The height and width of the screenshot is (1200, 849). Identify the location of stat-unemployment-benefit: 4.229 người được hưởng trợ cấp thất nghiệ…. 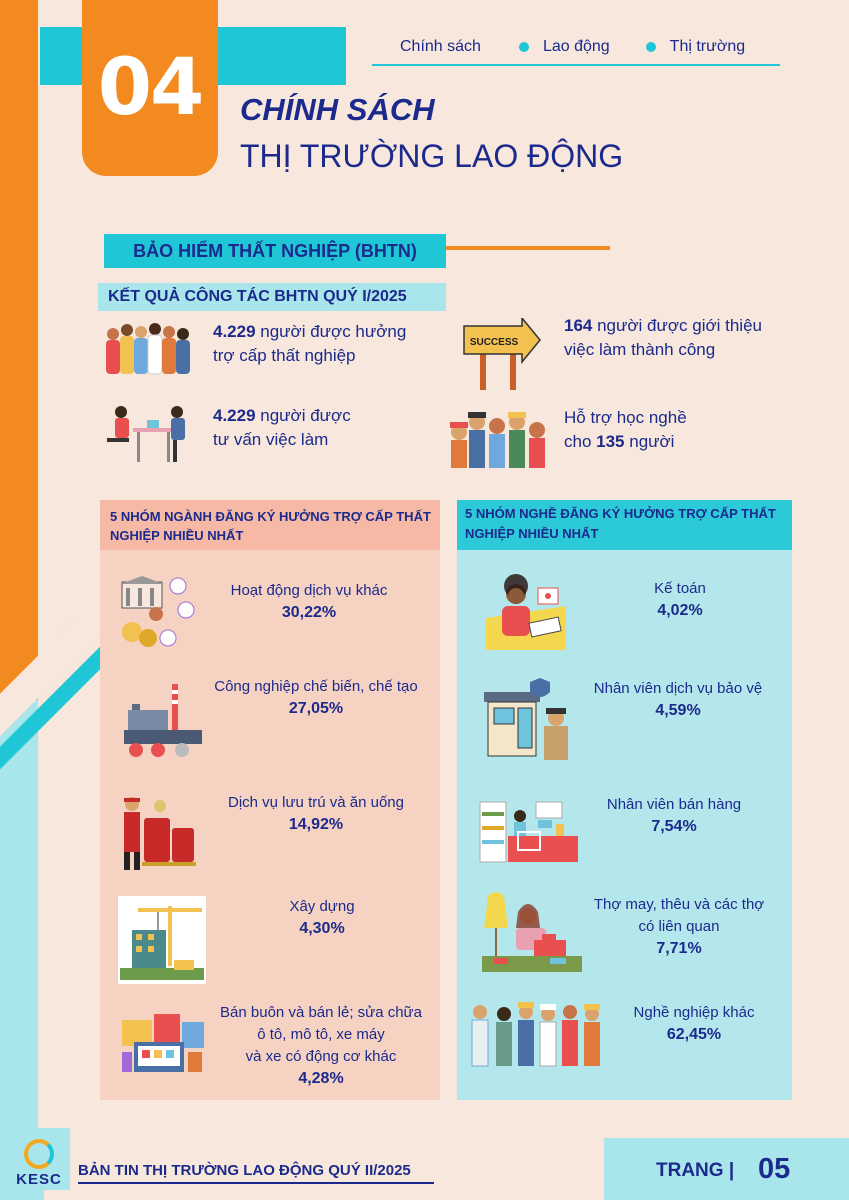
(310, 343).